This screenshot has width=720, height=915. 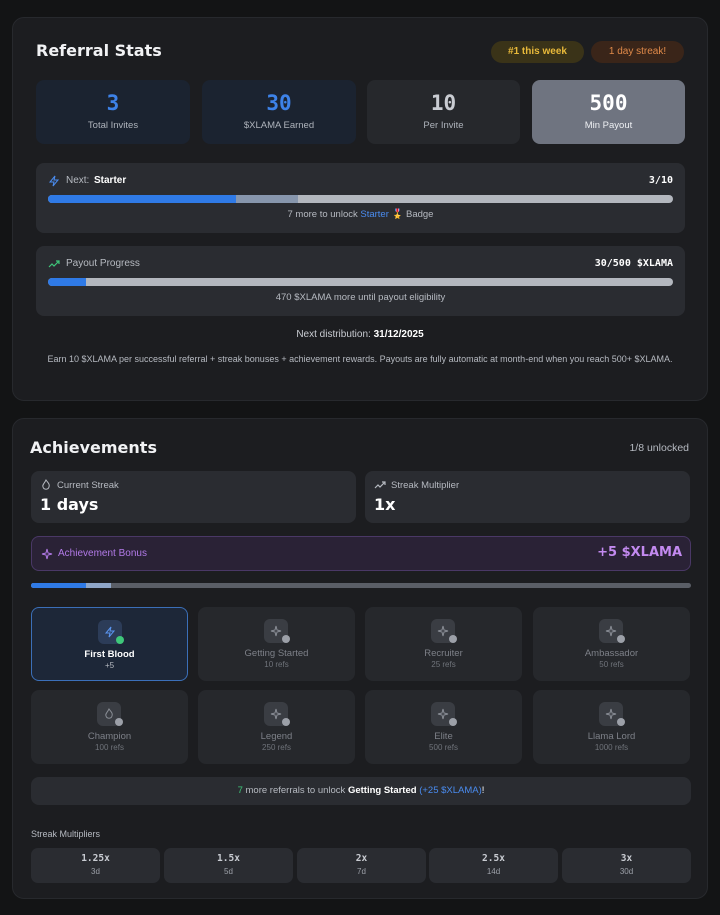 I want to click on badge: #1 this week, so click(x=537, y=52).